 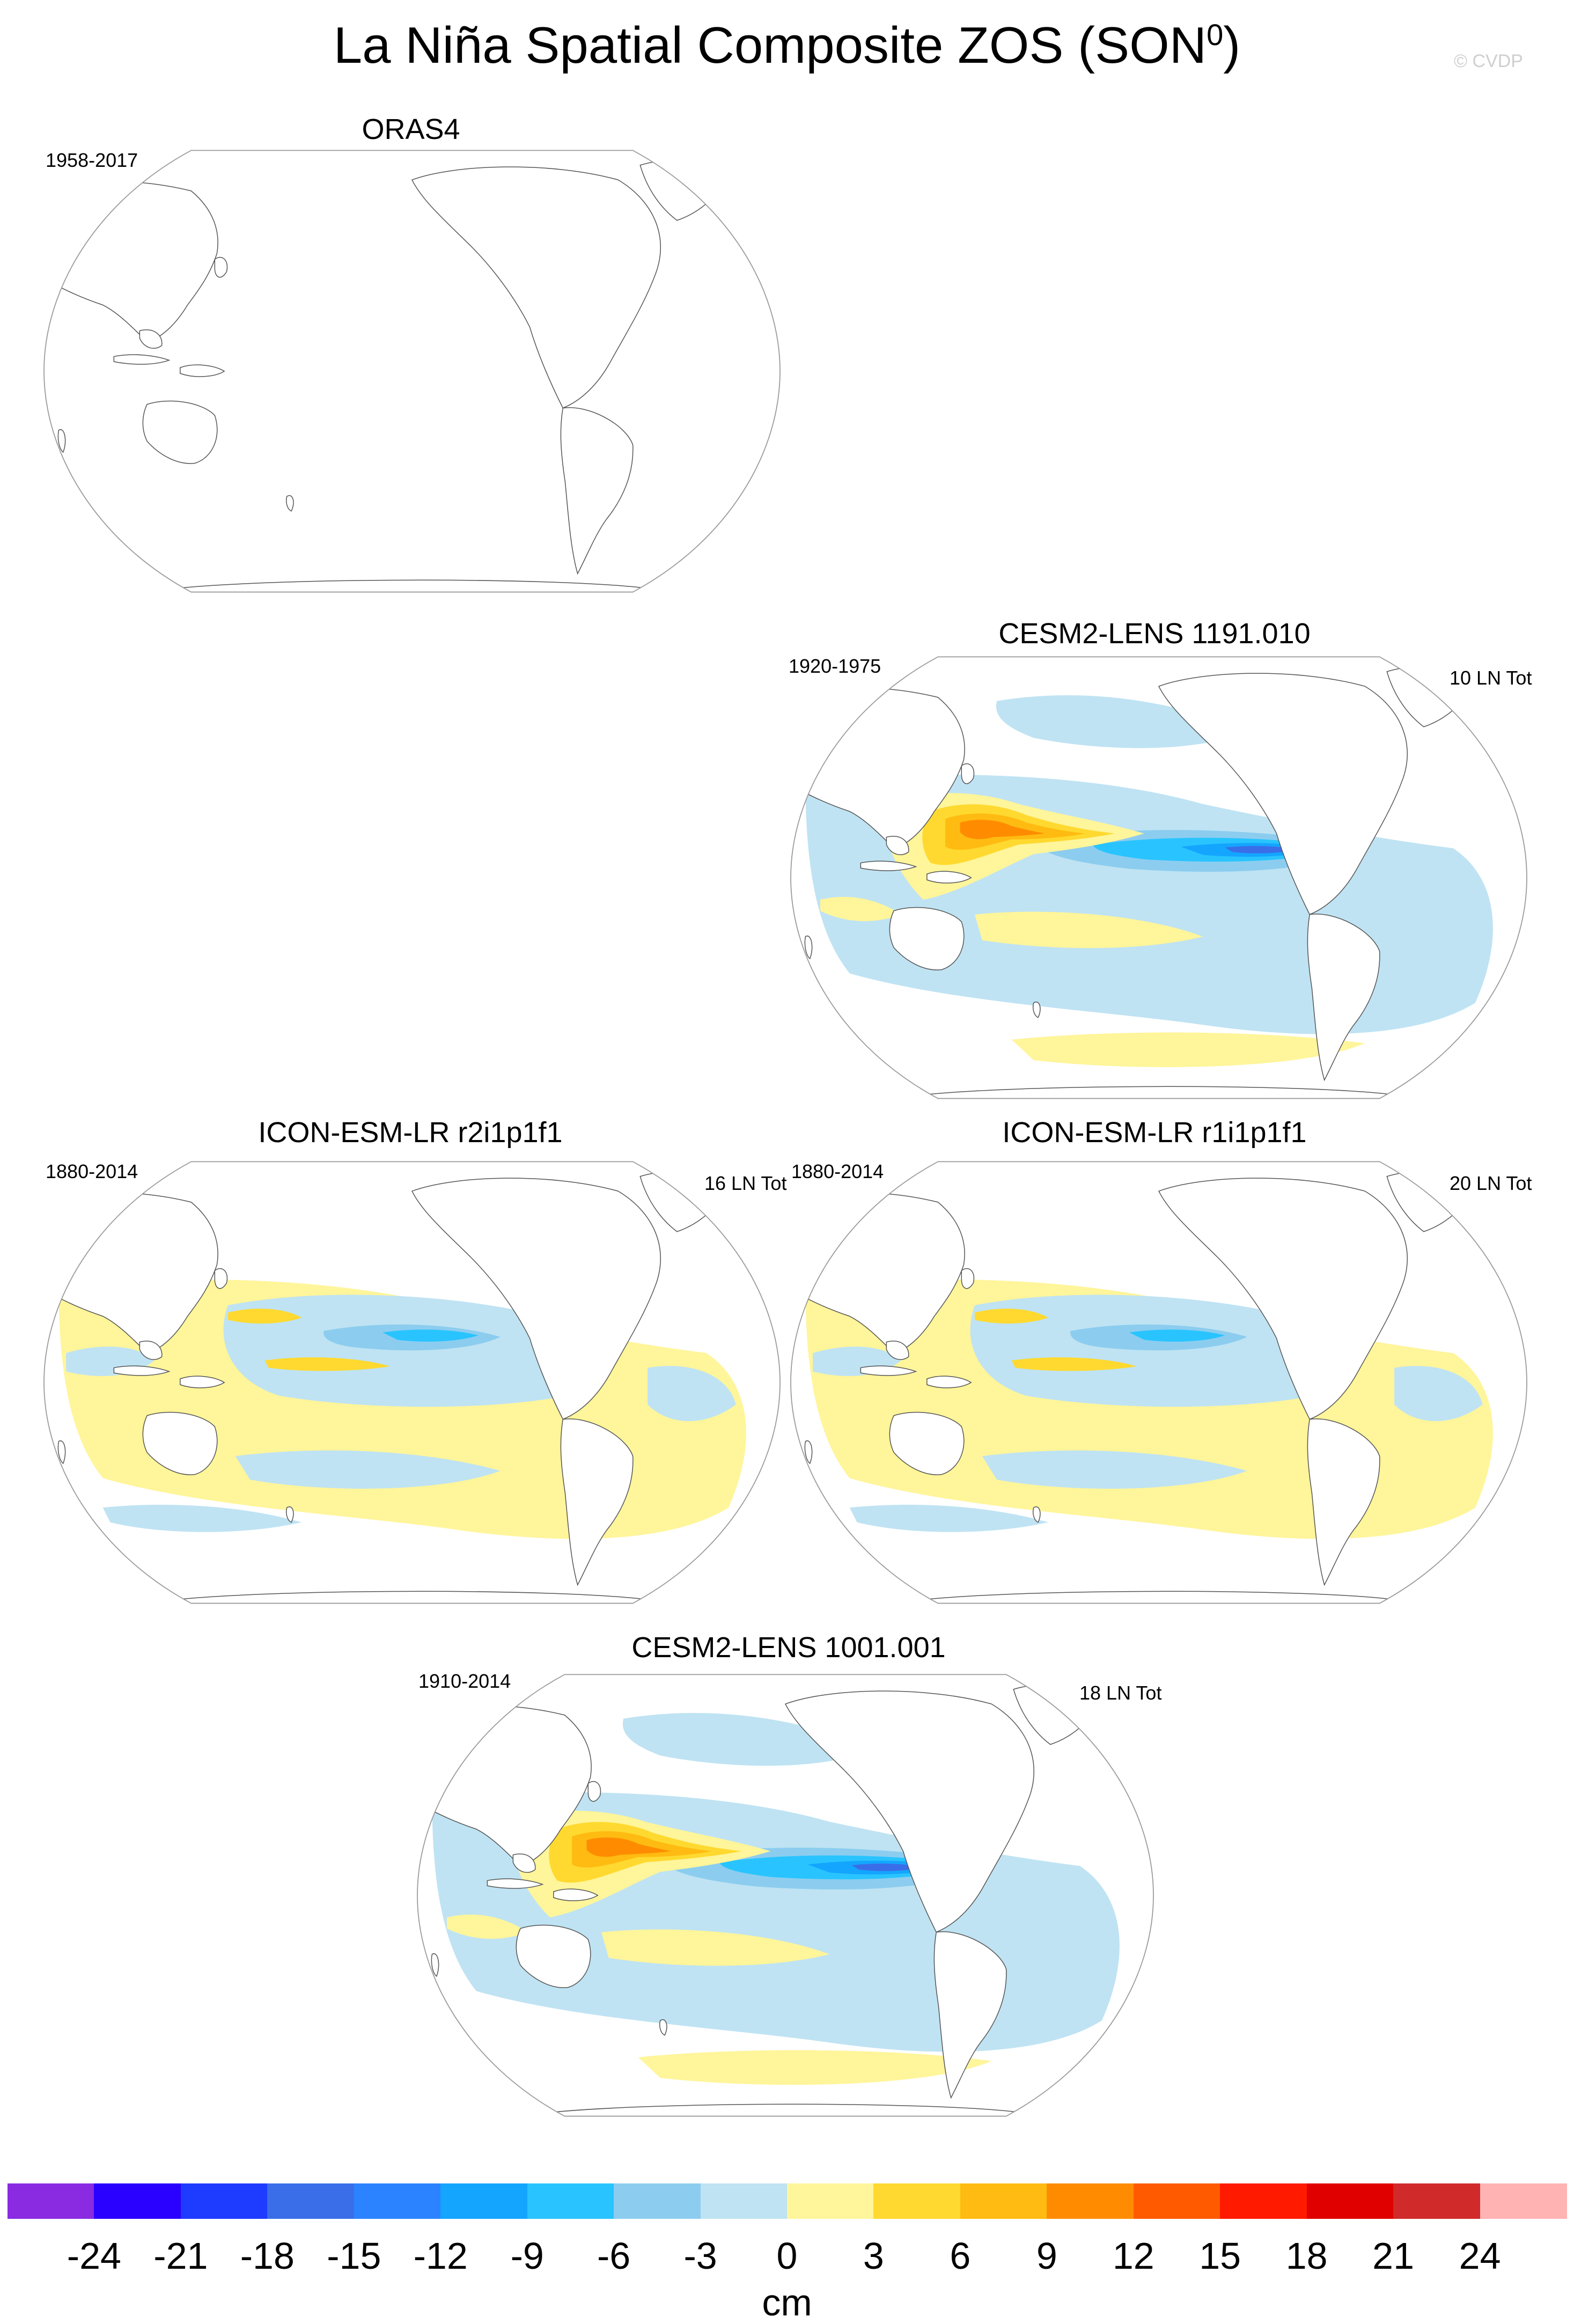 What do you see at coordinates (1306, 2256) in the screenshot?
I see `colorbar-tick-label: 18` at bounding box center [1306, 2256].